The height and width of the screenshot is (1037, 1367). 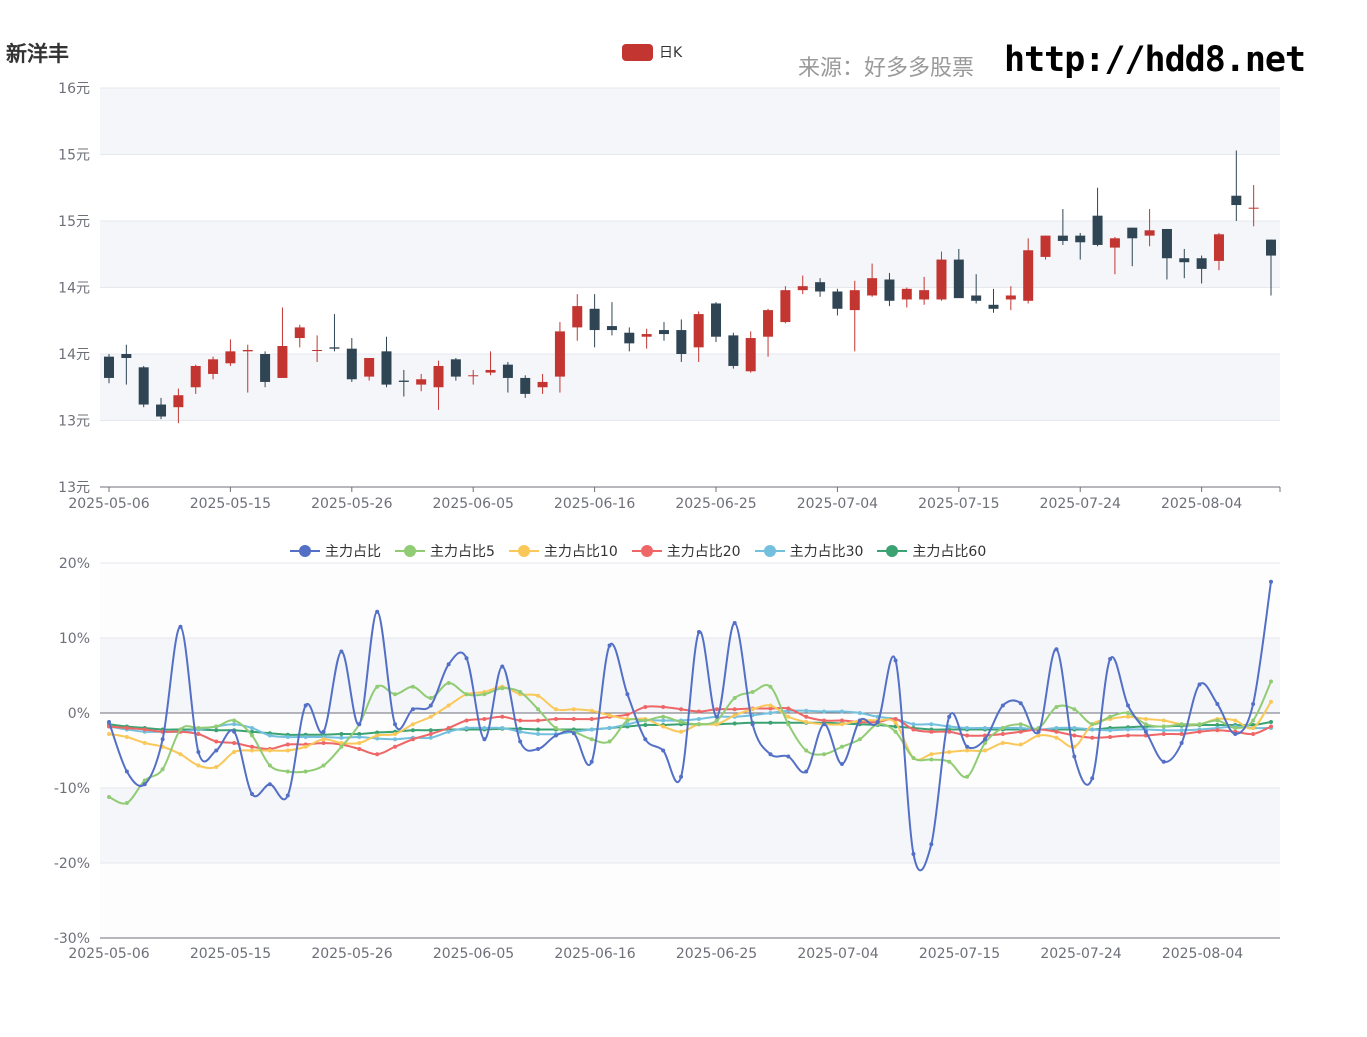 I want to click on kline-legend: 日K, so click(x=652, y=52).